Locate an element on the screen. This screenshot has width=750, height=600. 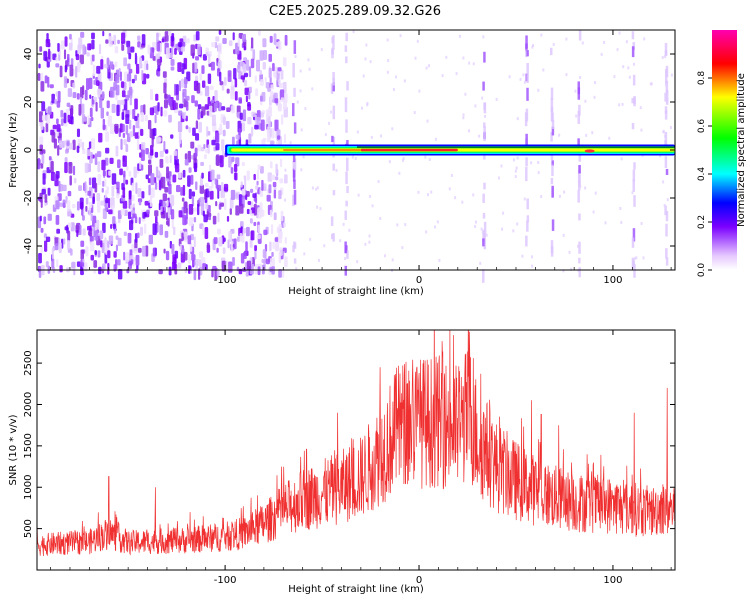
colorbar-label: Normalized spectral amplitude is located at coordinates (741, 150).